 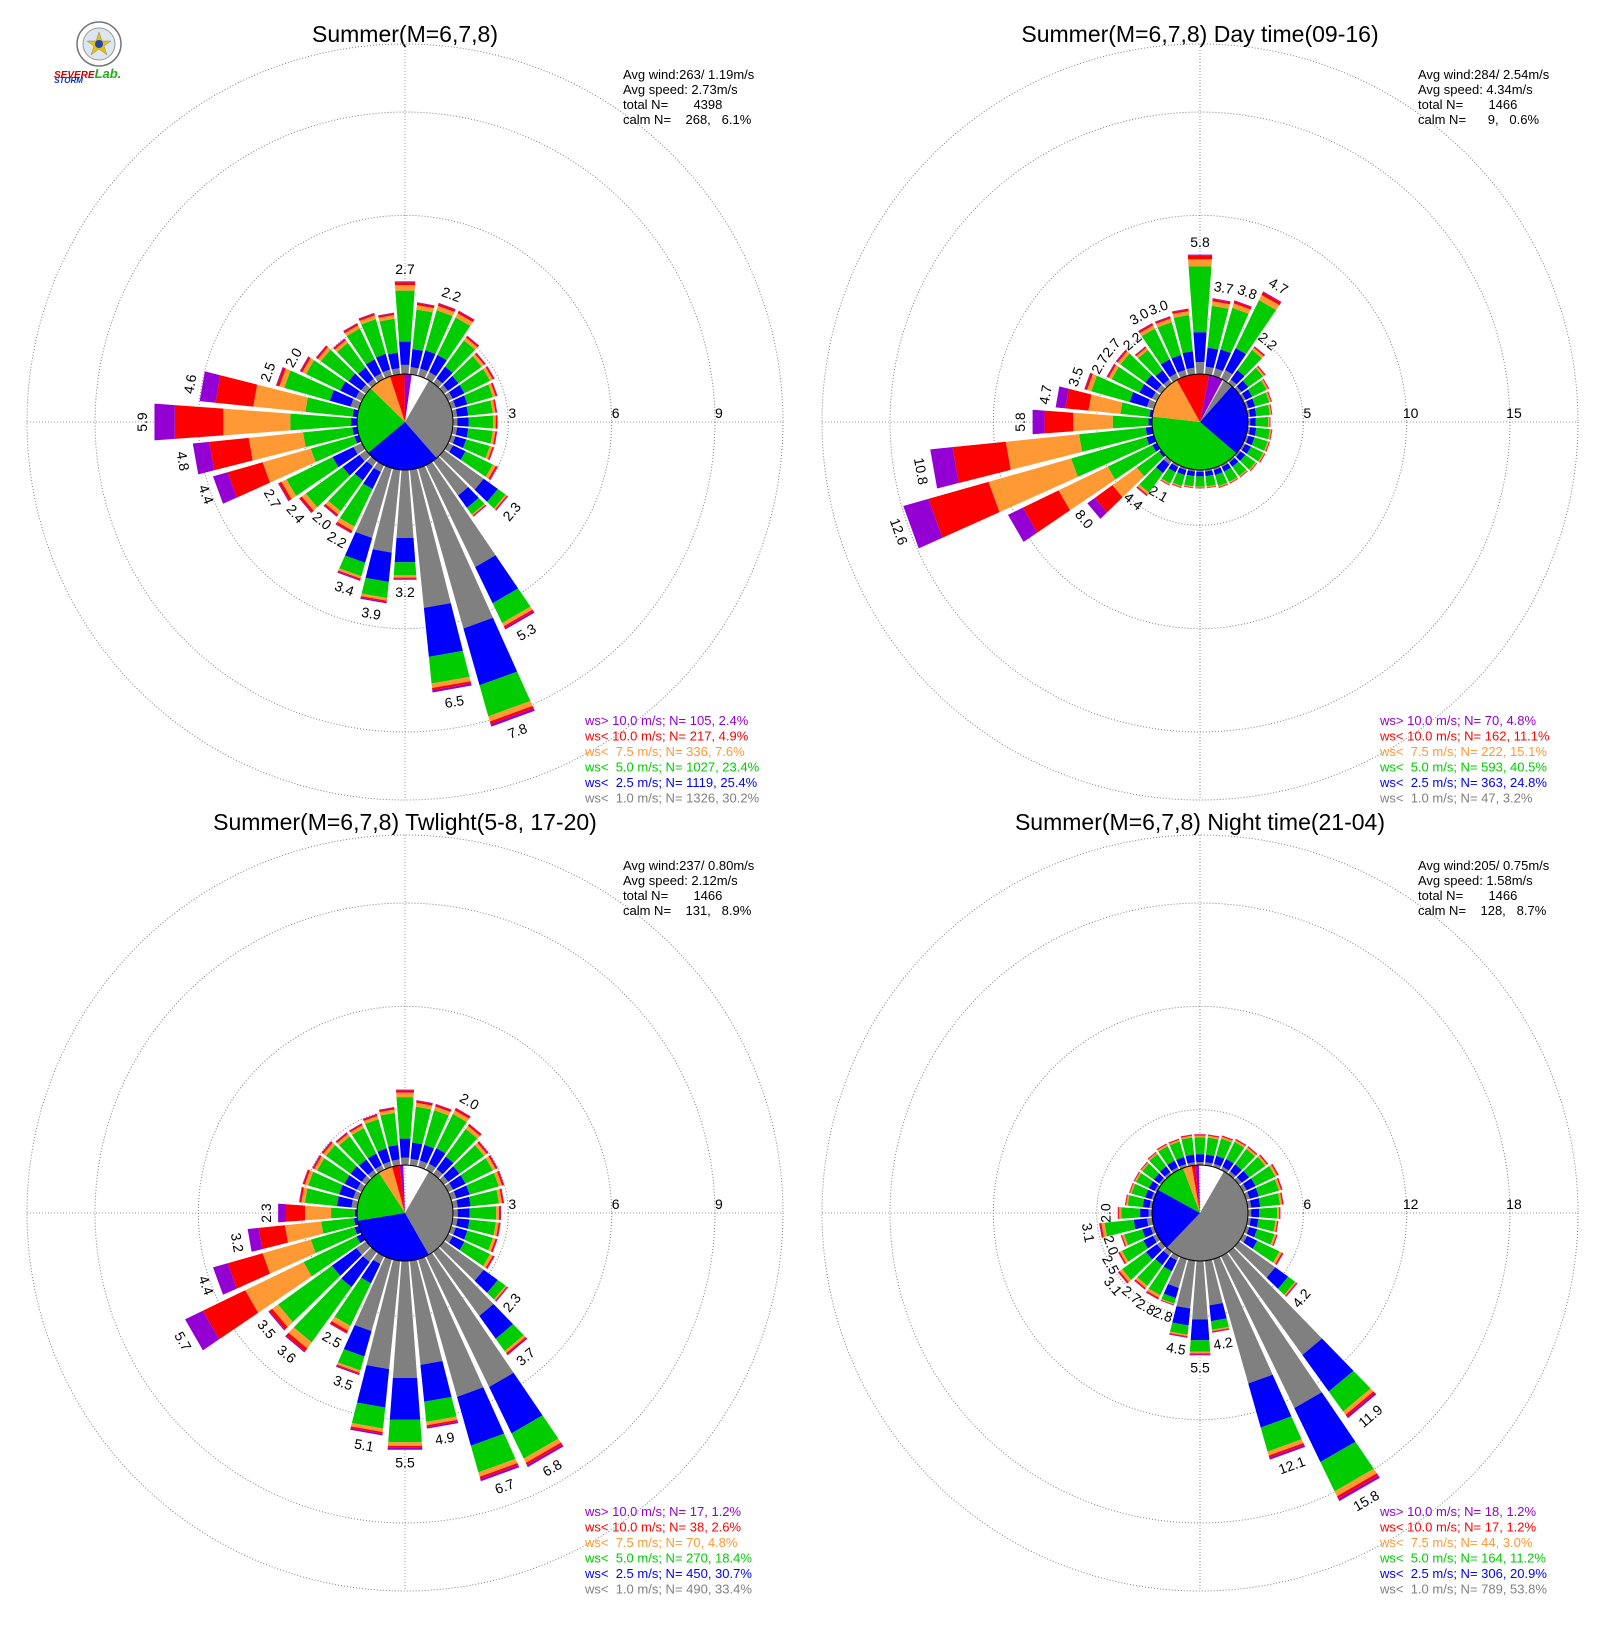 What do you see at coordinates (206, 494) in the screenshot?
I see `bar-value-label: 4.4` at bounding box center [206, 494].